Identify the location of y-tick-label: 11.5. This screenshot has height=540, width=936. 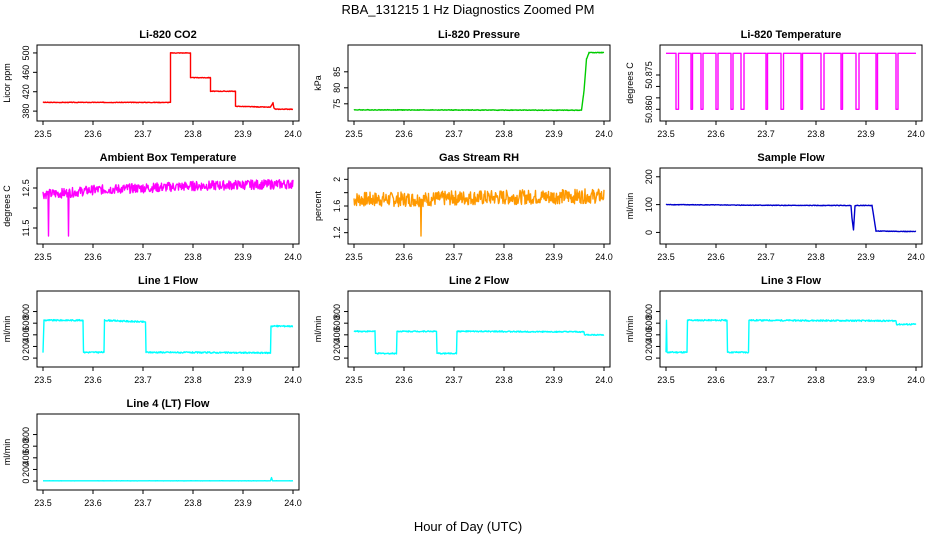
(26, 228).